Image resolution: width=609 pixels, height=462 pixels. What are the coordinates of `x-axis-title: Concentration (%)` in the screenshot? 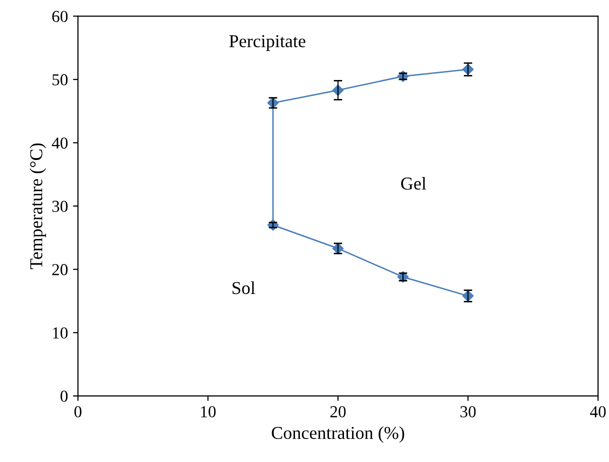 It's located at (338, 434).